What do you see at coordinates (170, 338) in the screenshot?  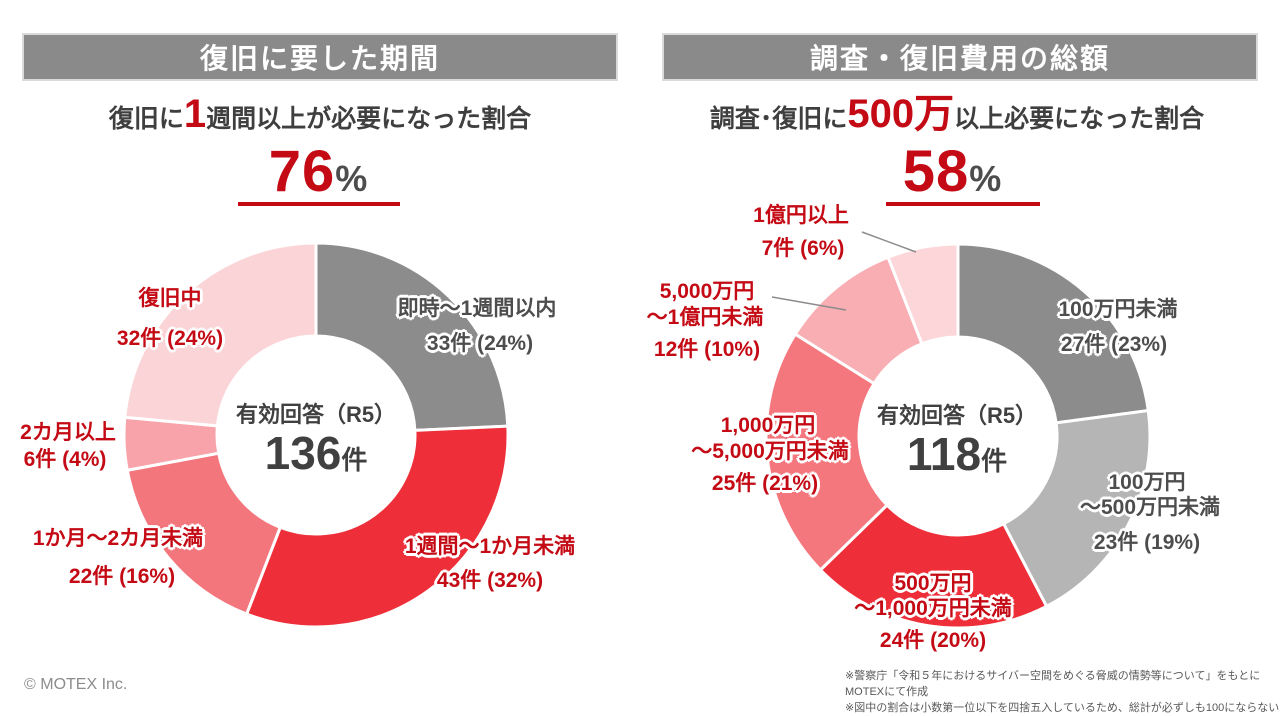 I see `segment-value-label: 32件 (24%)` at bounding box center [170, 338].